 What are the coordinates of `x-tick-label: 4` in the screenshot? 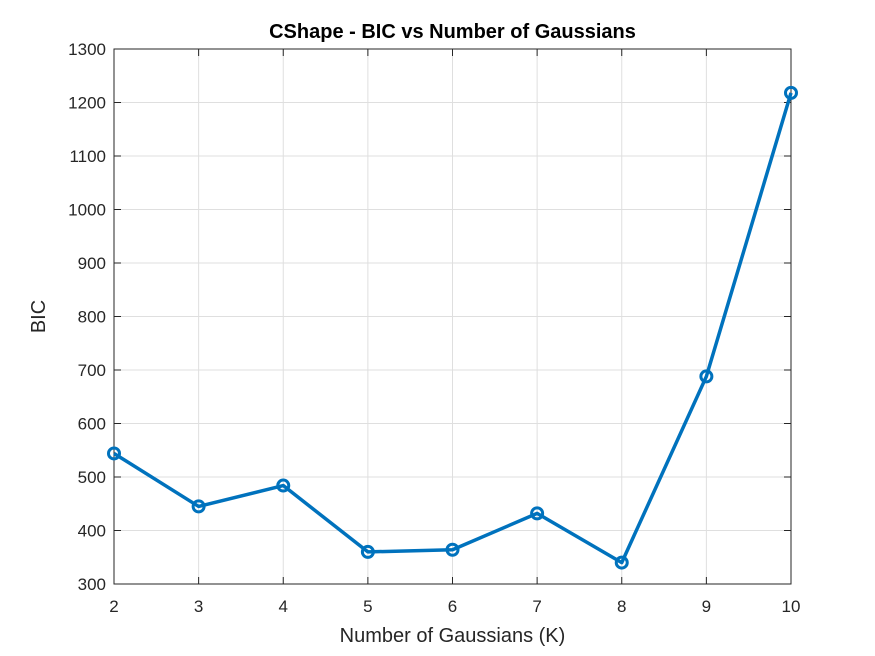 It's located at (283, 606).